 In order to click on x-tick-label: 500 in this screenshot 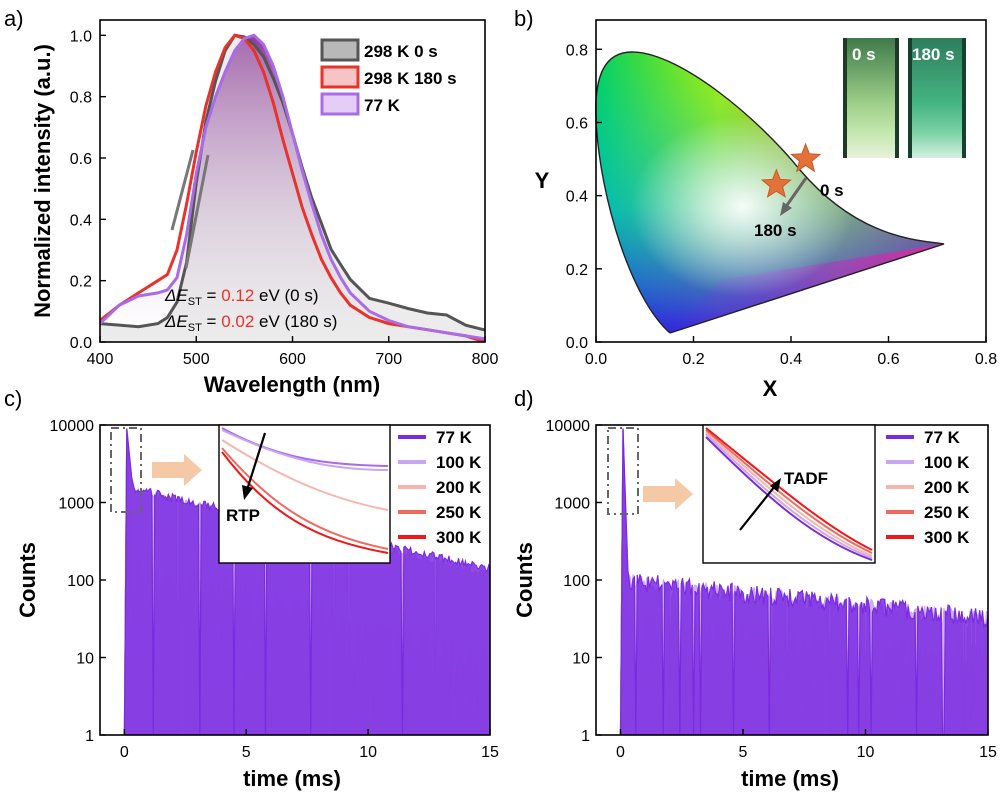, I will do `click(196, 359)`.